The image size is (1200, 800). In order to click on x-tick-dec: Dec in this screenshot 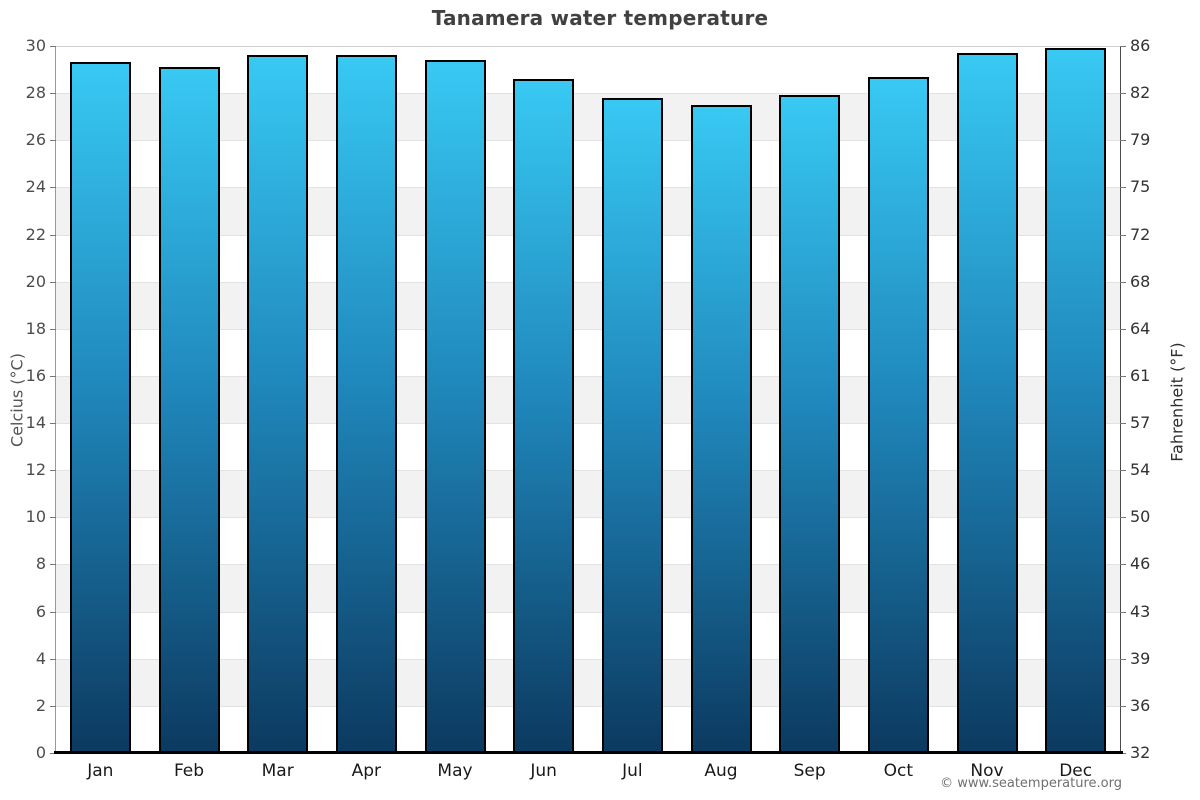, I will do `click(1076, 771)`.